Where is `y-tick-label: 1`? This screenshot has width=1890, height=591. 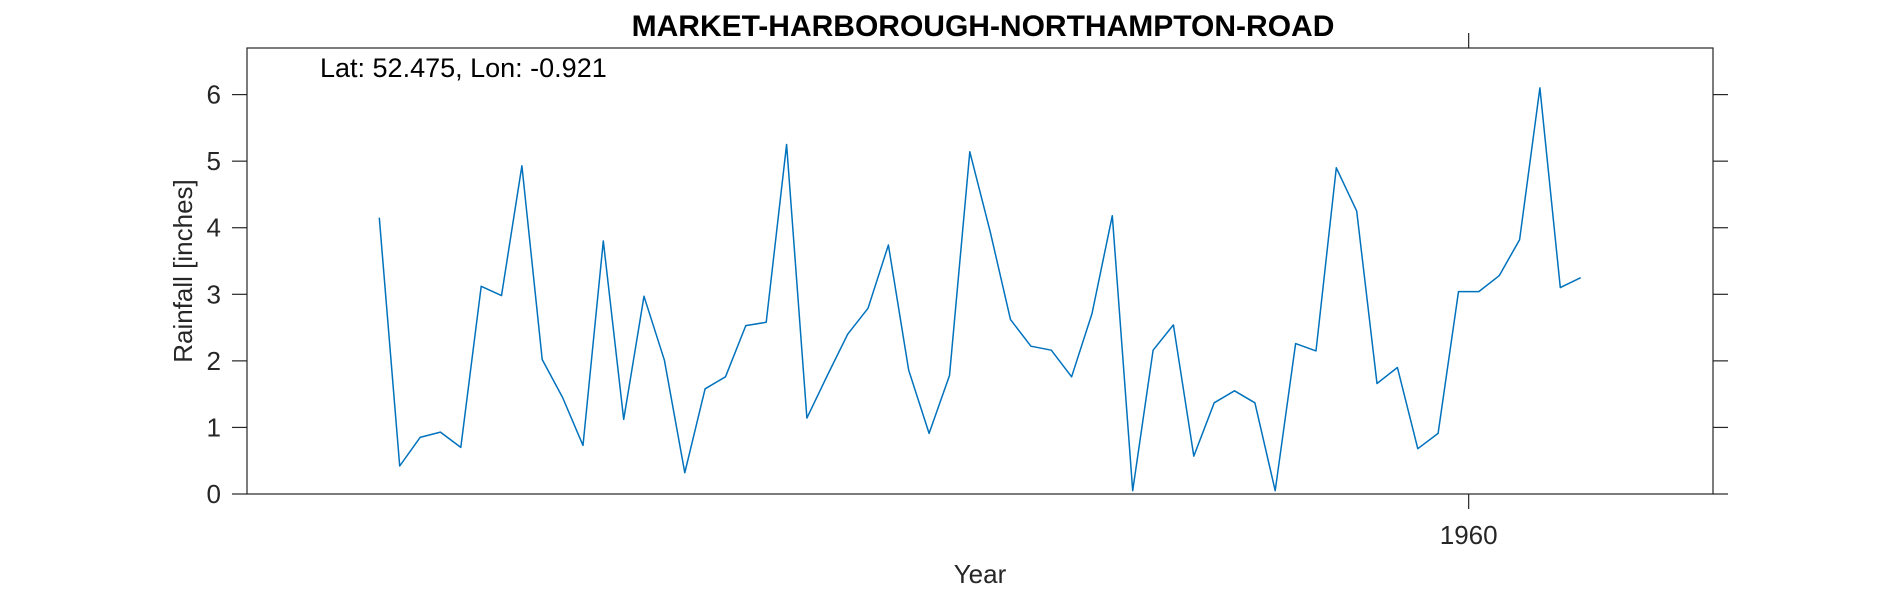 y-tick-label: 1 is located at coordinates (214, 427).